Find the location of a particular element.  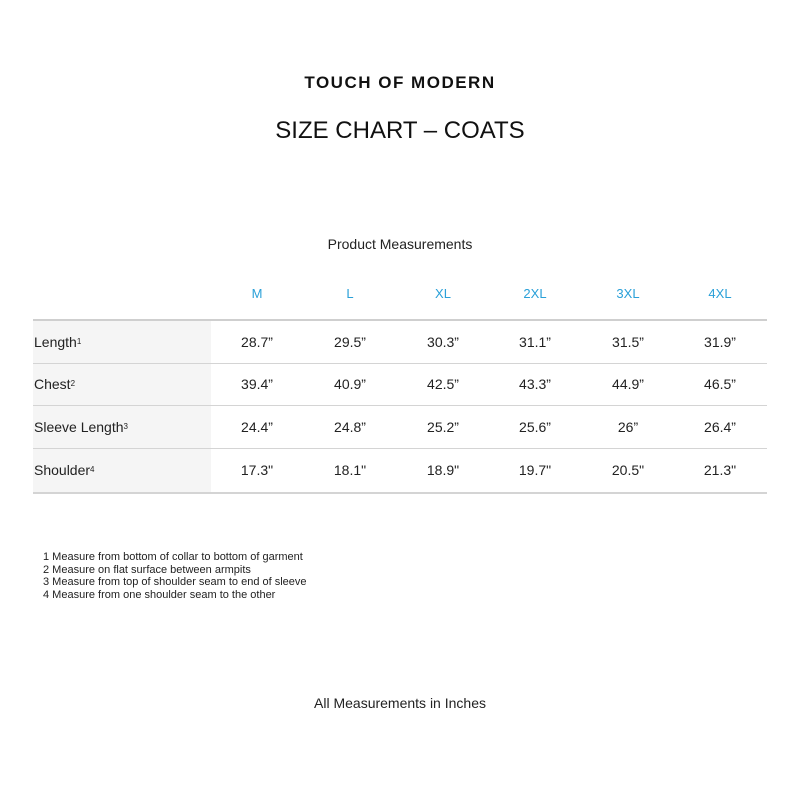

row-label: Sleeve Length3 is located at coordinates (81, 427).